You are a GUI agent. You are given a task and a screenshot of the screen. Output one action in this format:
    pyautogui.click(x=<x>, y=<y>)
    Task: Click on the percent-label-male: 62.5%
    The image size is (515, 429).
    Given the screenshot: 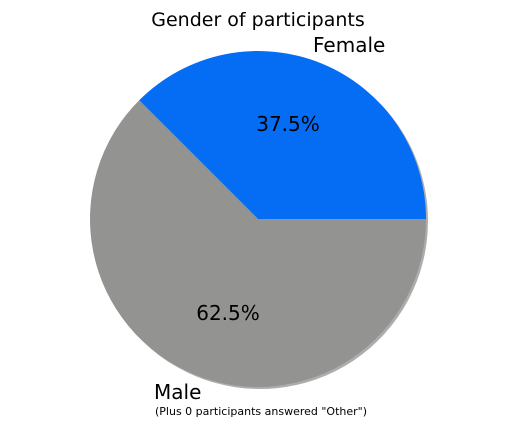 What is the action you would take?
    pyautogui.click(x=228, y=313)
    